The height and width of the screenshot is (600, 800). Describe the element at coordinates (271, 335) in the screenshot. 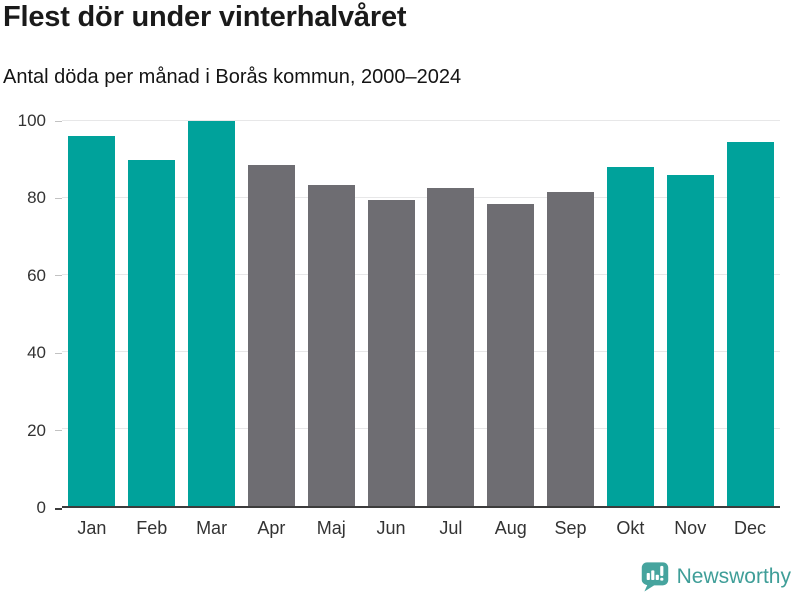

I see `bar-apr` at that location.